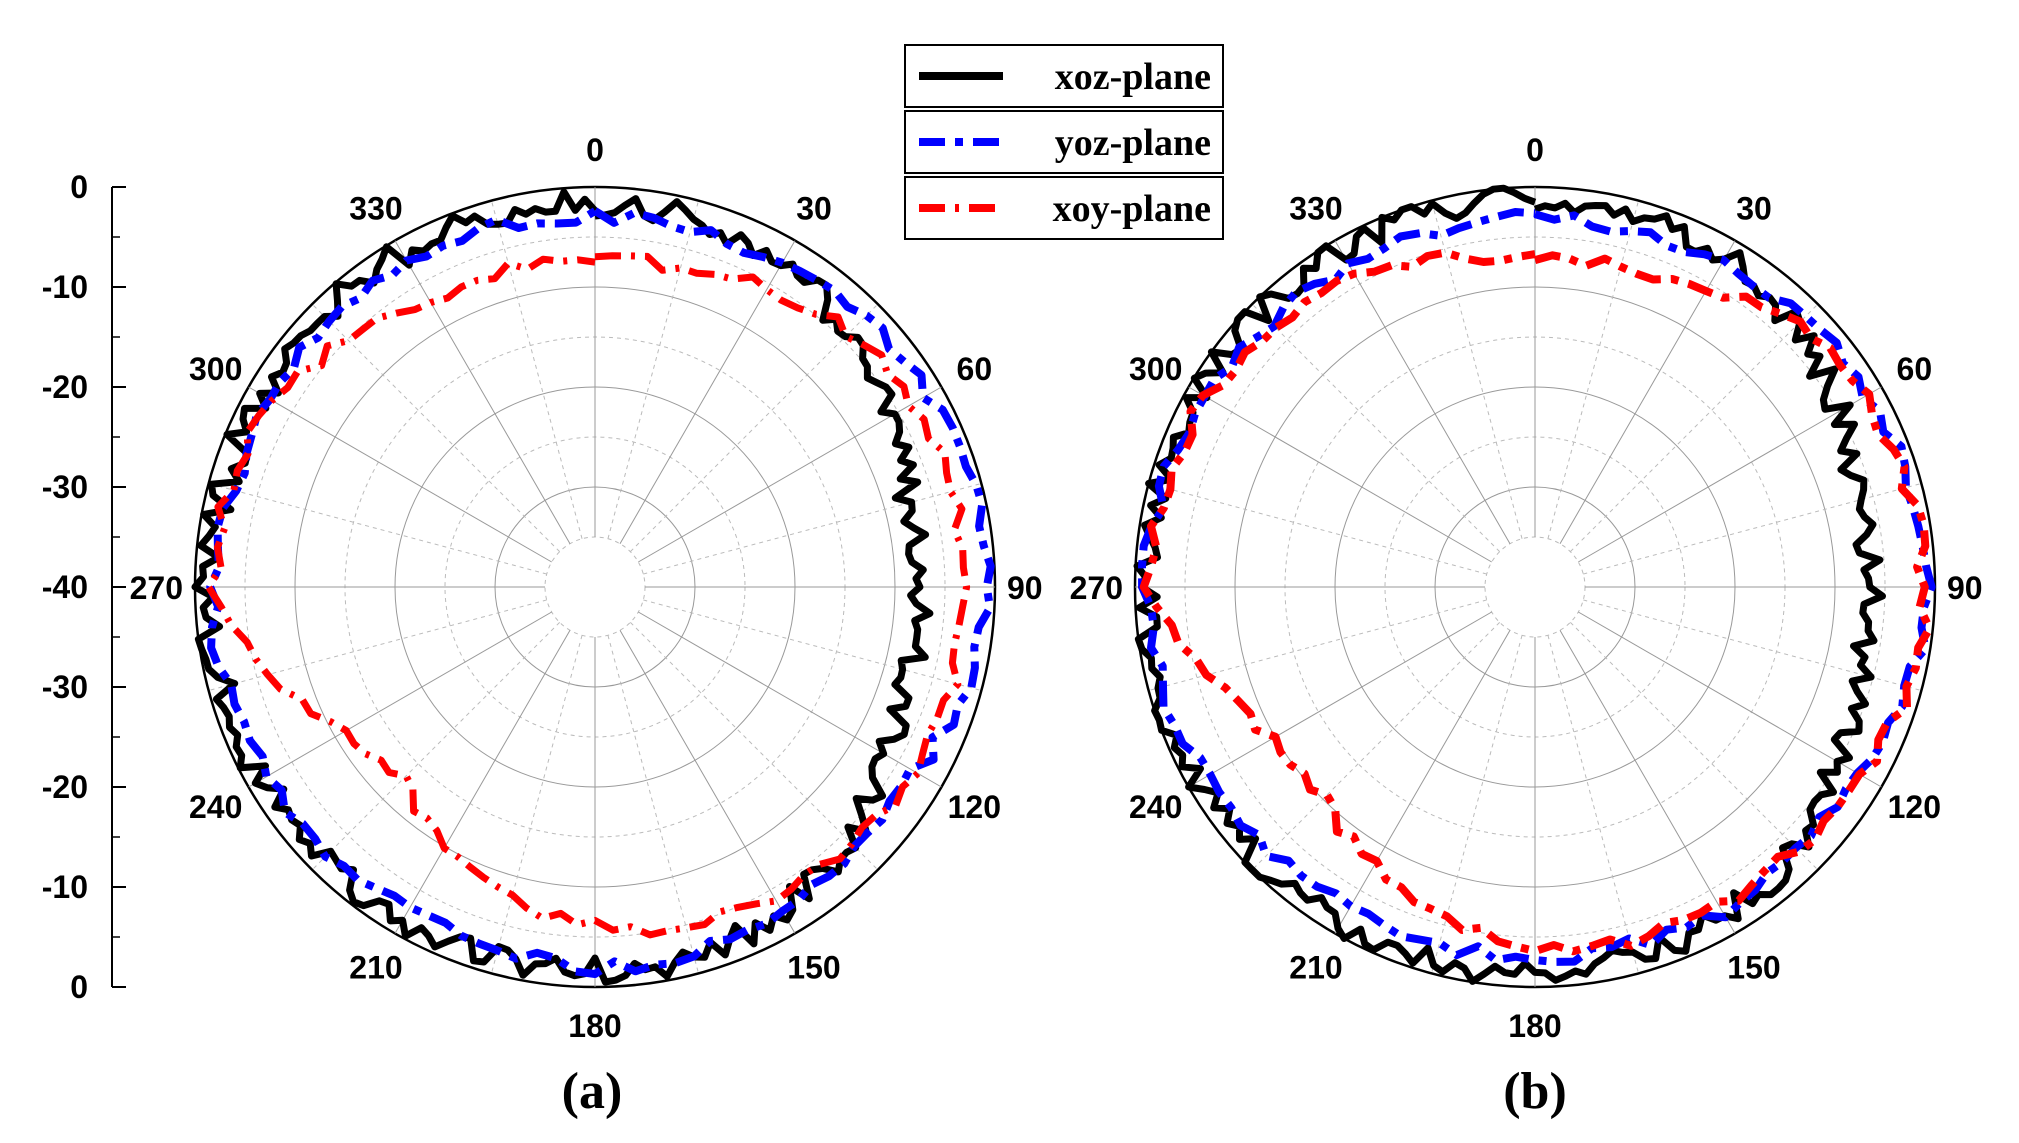 Image resolution: width=2019 pixels, height=1143 pixels. I want to click on caption-a: (a), so click(592, 1091).